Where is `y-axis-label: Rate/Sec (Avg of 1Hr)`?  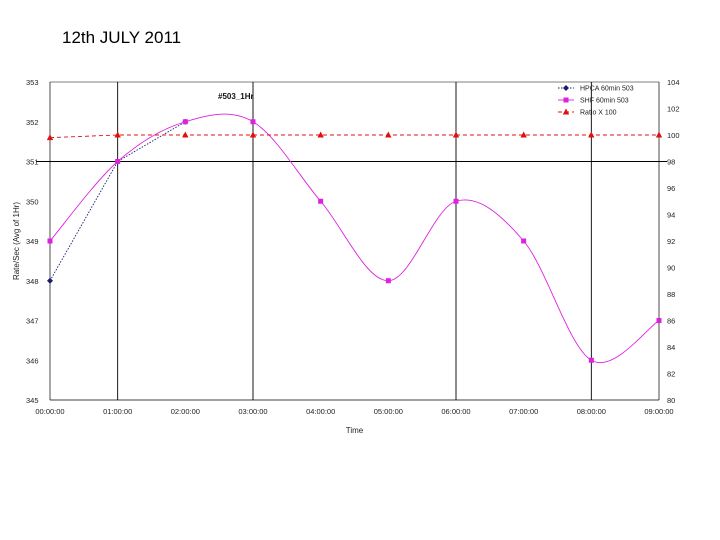
y-axis-label: Rate/Sec (Avg of 1Hr) is located at coordinates (16, 241).